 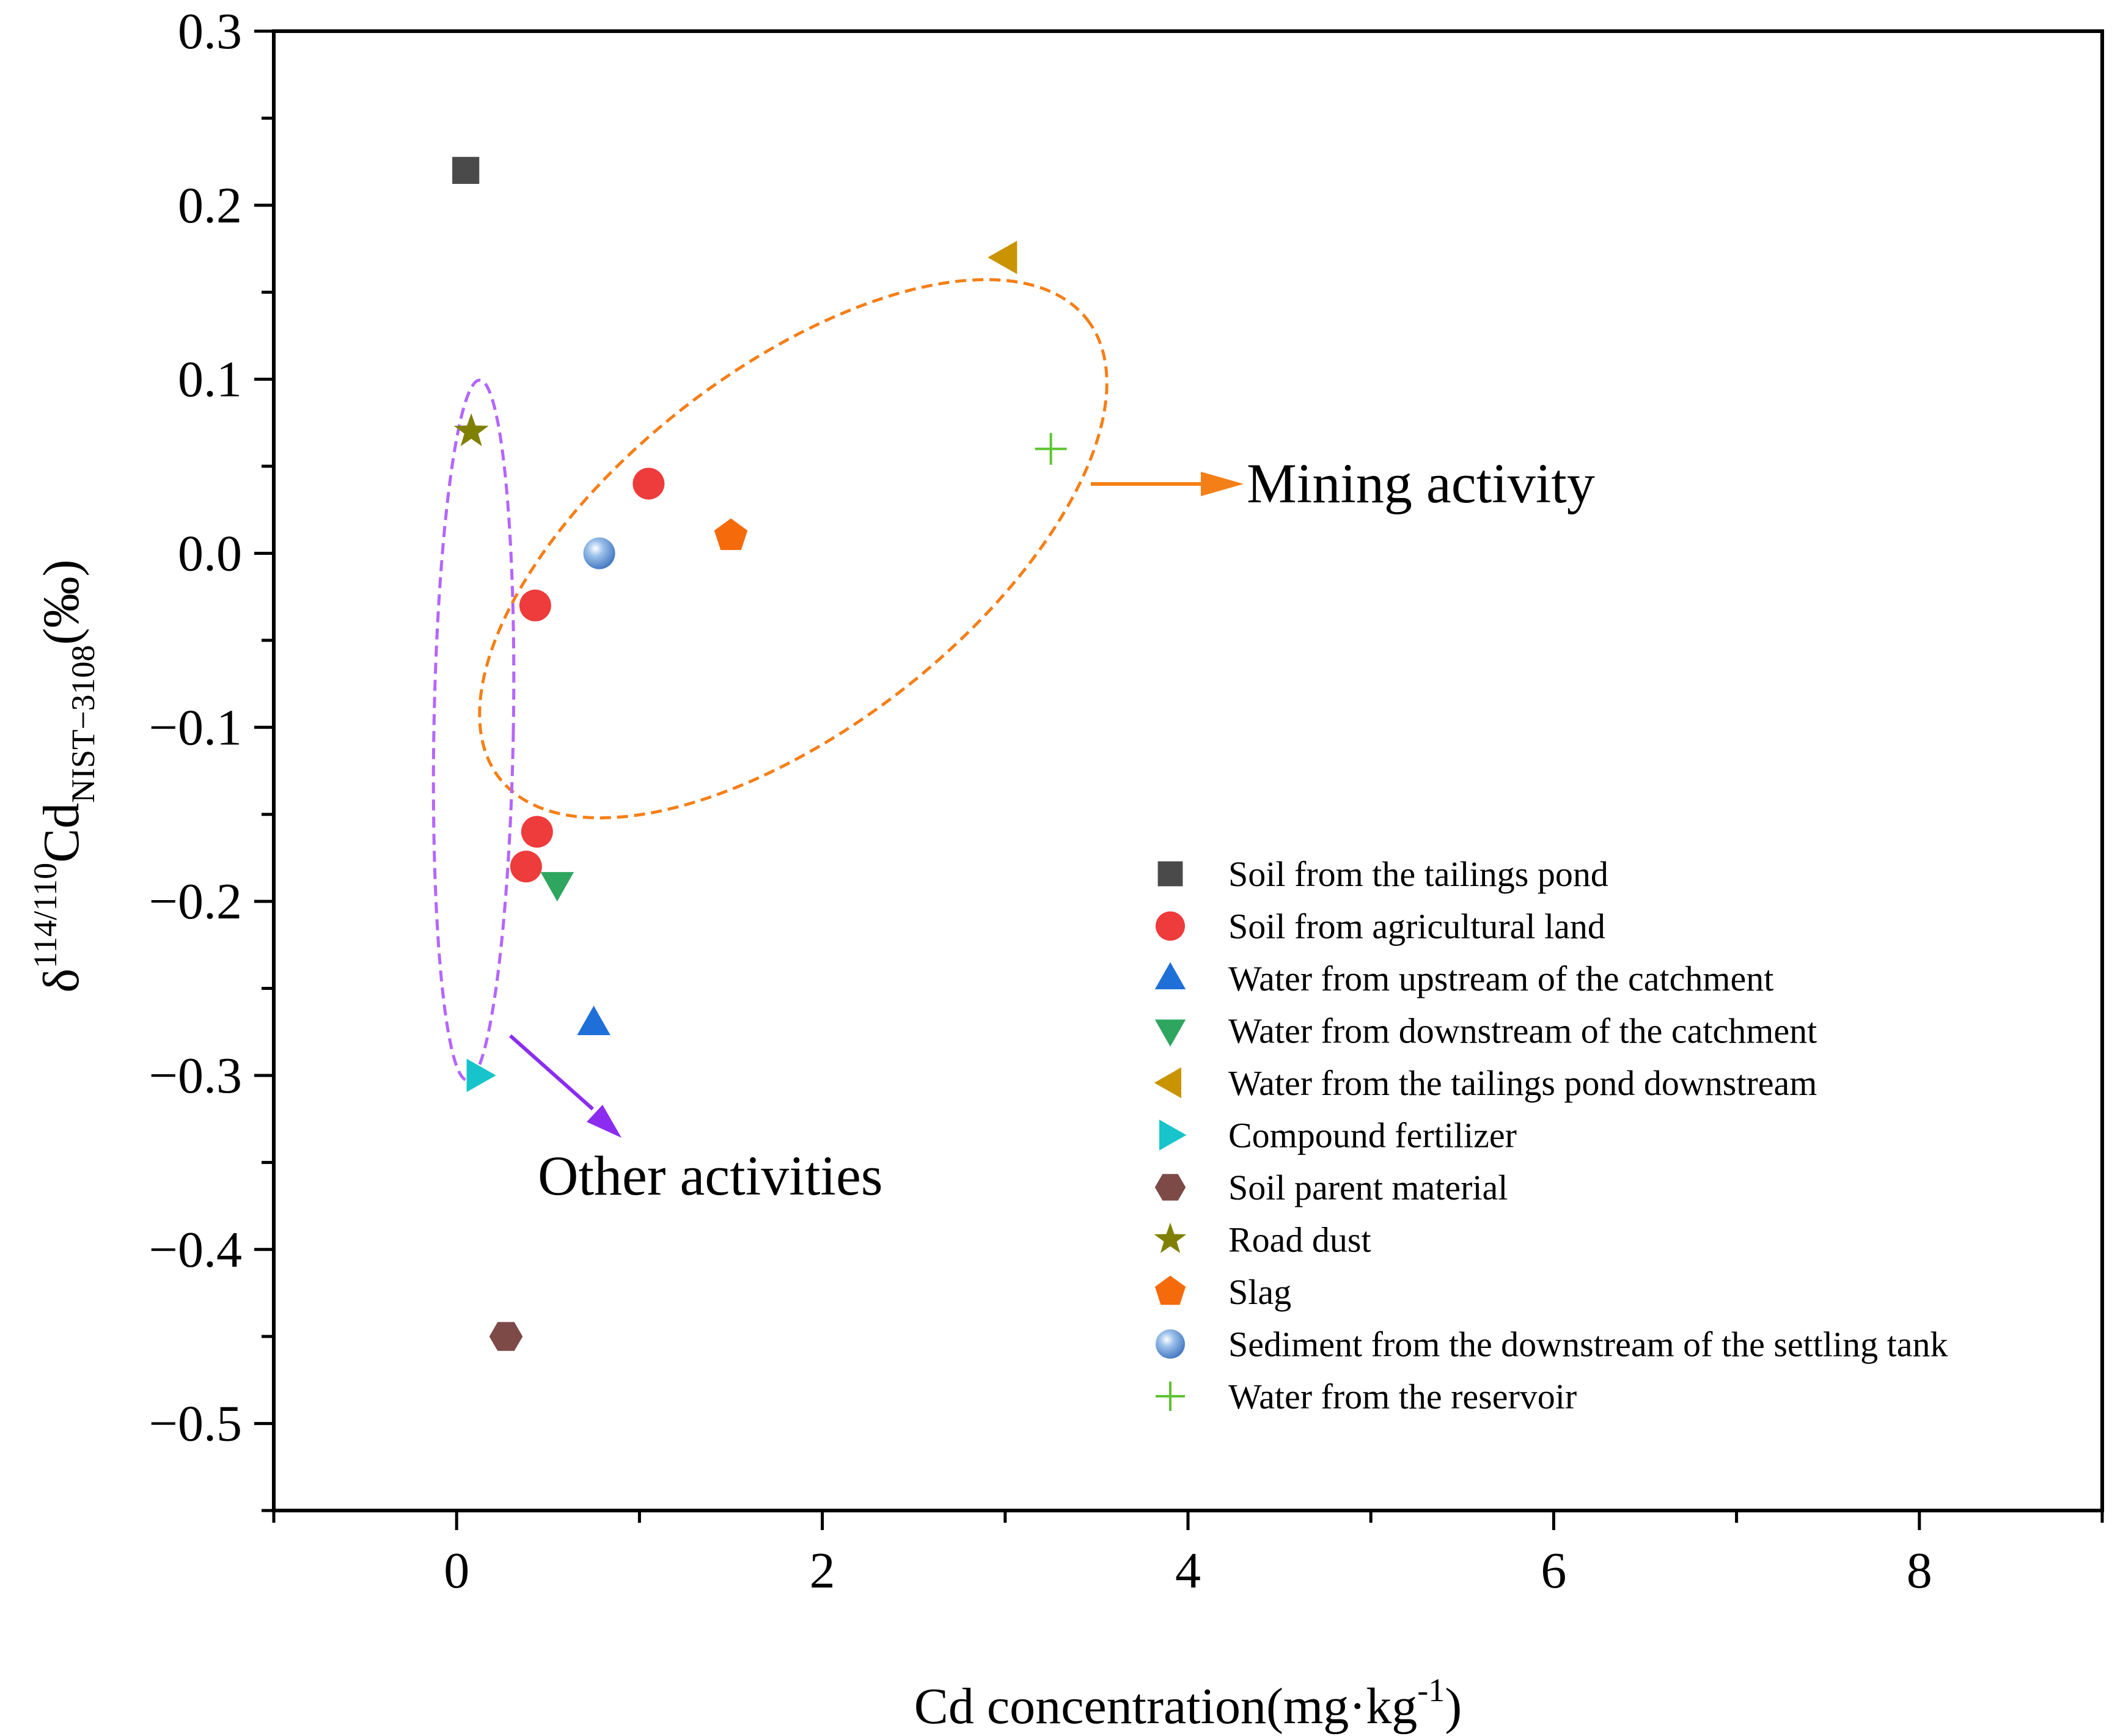 What do you see at coordinates (1523, 1031) in the screenshot?
I see `legend-label-water-from-downstream-of-the-catchment: Water from downstream of the catchment` at bounding box center [1523, 1031].